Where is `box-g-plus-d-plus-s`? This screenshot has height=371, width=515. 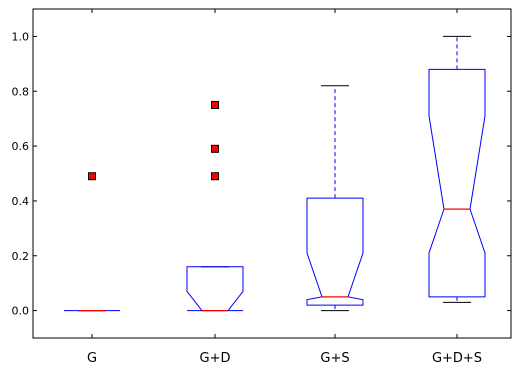
box-g-plus-d-plus-s is located at coordinates (457, 169).